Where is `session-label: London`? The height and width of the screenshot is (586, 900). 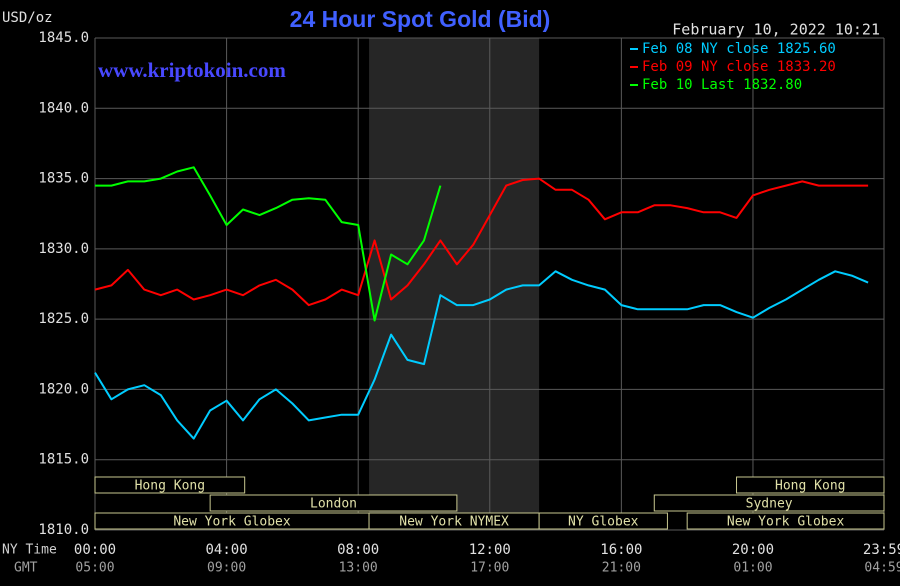 session-label: London is located at coordinates (333, 504).